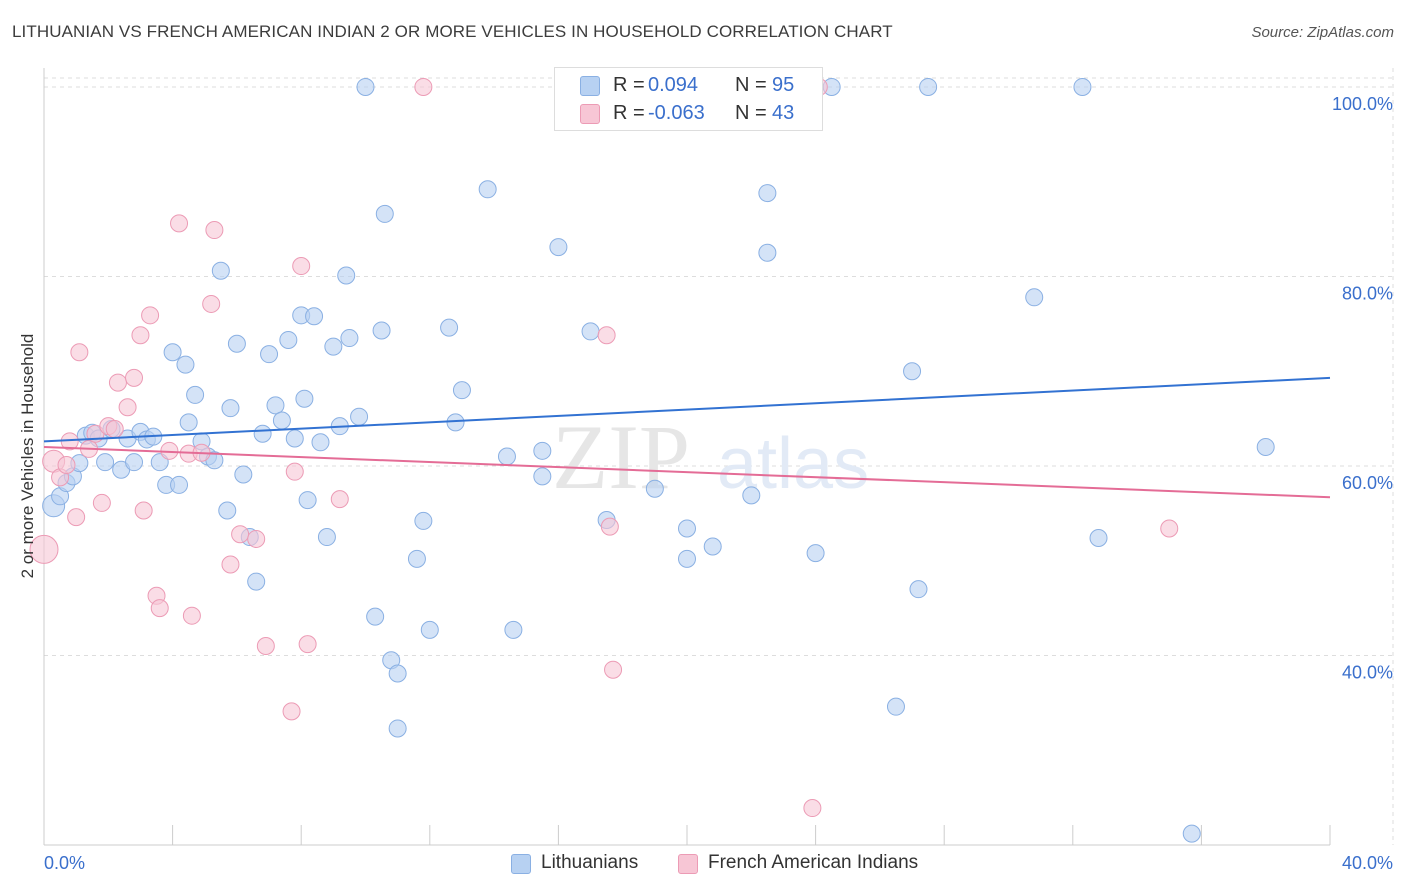  Describe the element at coordinates (64, 863) in the screenshot. I see `x-tick-label: 0.0%` at that location.